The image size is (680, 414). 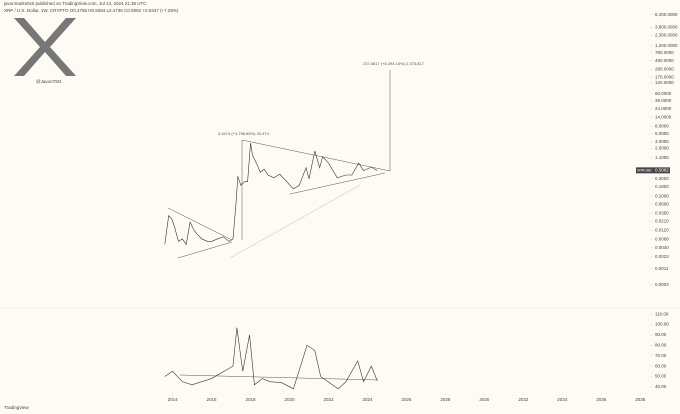 I want to click on y-tick-label: 170.0000, so click(x=664, y=76).